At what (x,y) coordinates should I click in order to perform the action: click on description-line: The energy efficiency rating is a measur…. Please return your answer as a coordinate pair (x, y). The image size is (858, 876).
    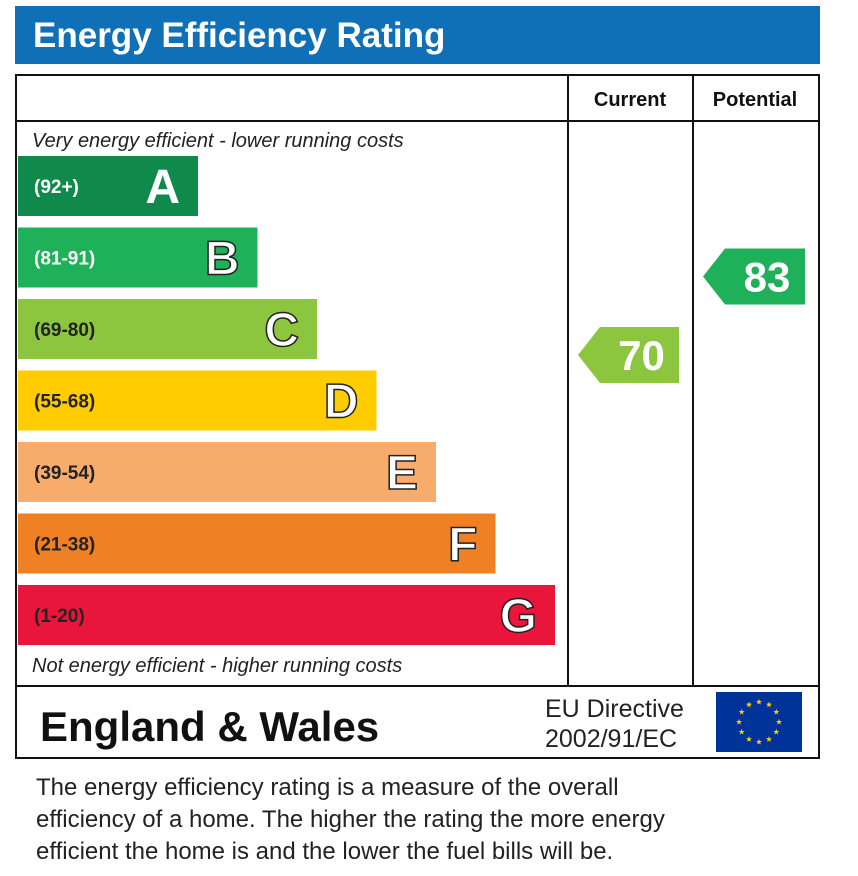
    Looking at the image, I should click on (327, 787).